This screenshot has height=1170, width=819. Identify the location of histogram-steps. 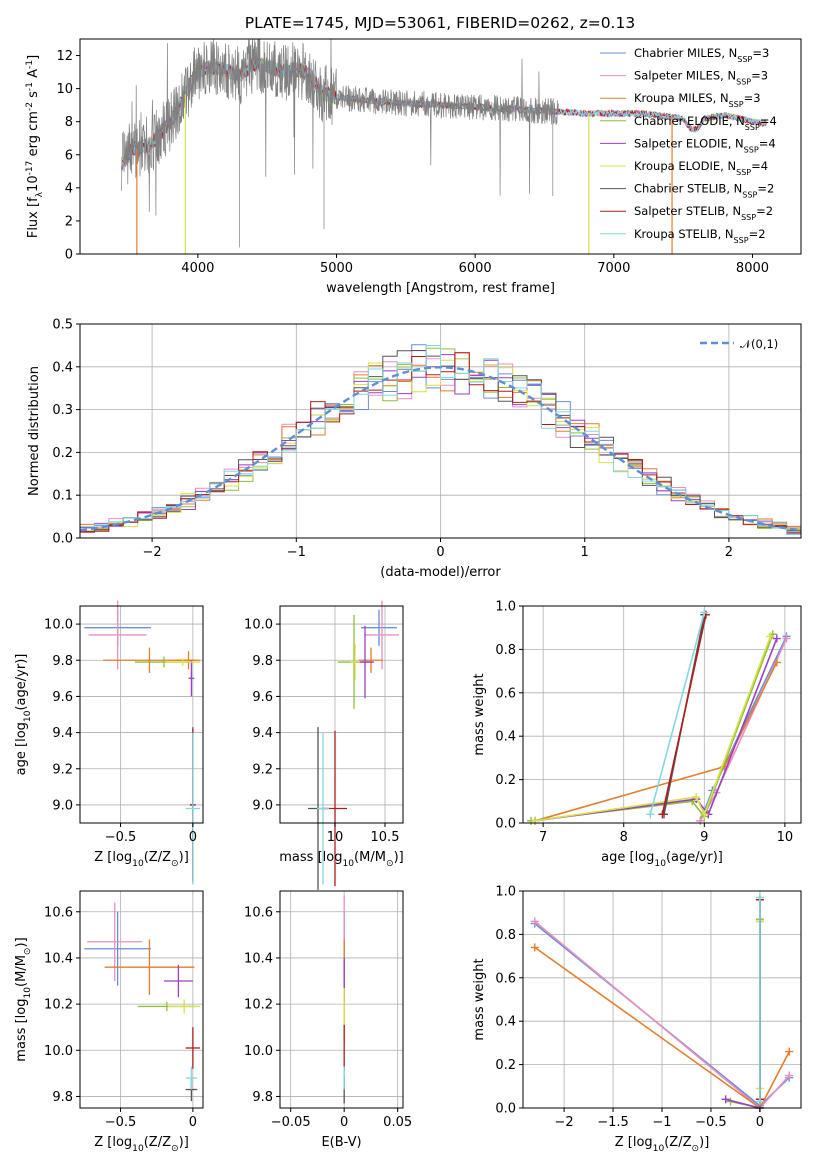
(440, 440).